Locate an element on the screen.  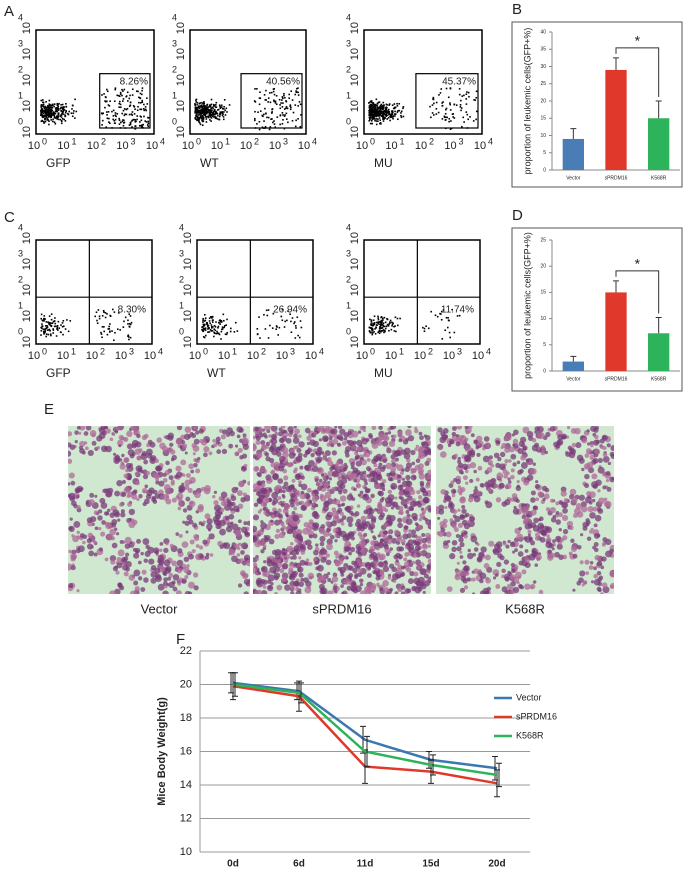
axis-exponent: 3 is located at coordinates (20, 253).